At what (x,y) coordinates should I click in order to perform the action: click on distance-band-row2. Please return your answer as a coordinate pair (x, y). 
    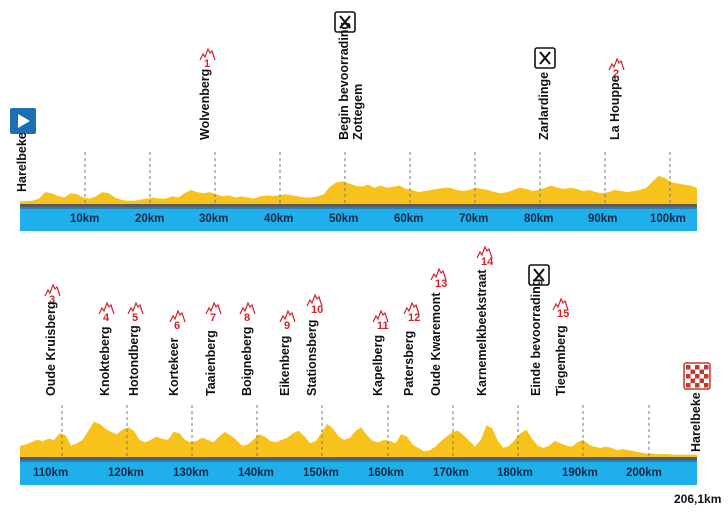
    Looking at the image, I should click on (358, 472).